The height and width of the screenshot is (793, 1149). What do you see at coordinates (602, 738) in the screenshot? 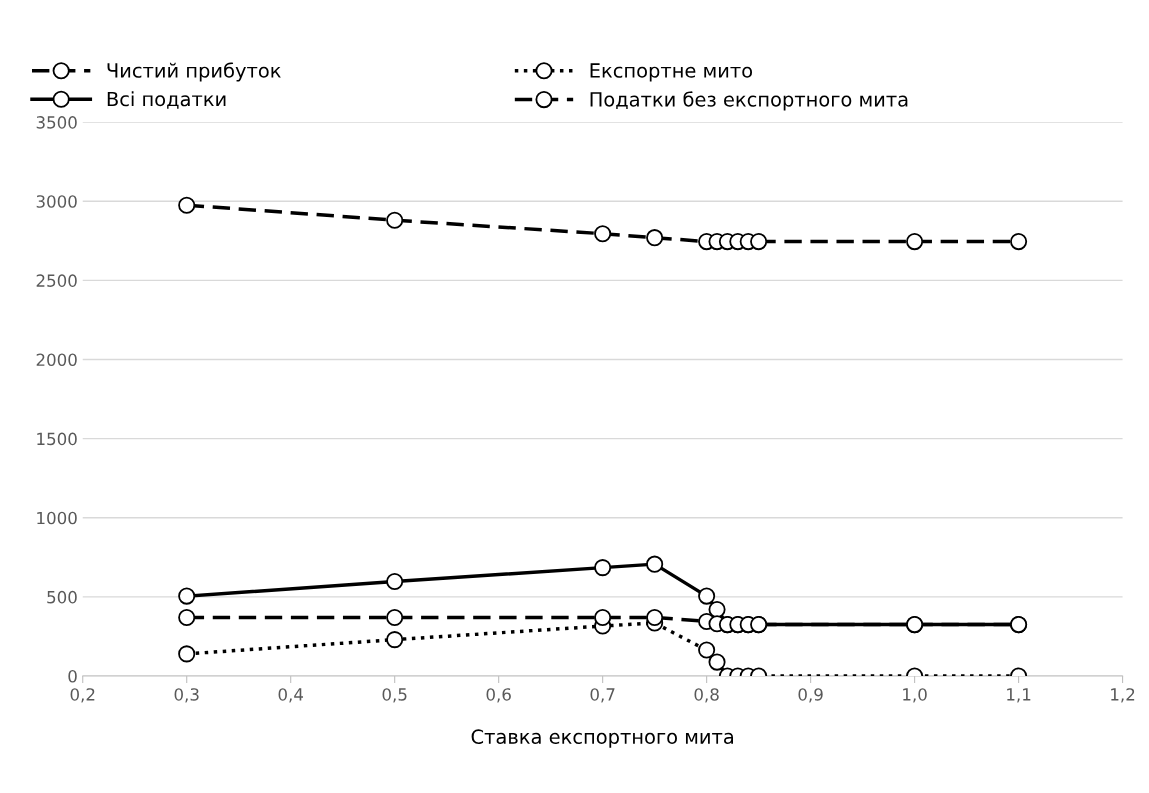
I see `x-axis-title: Ставка експортного мита` at bounding box center [602, 738].